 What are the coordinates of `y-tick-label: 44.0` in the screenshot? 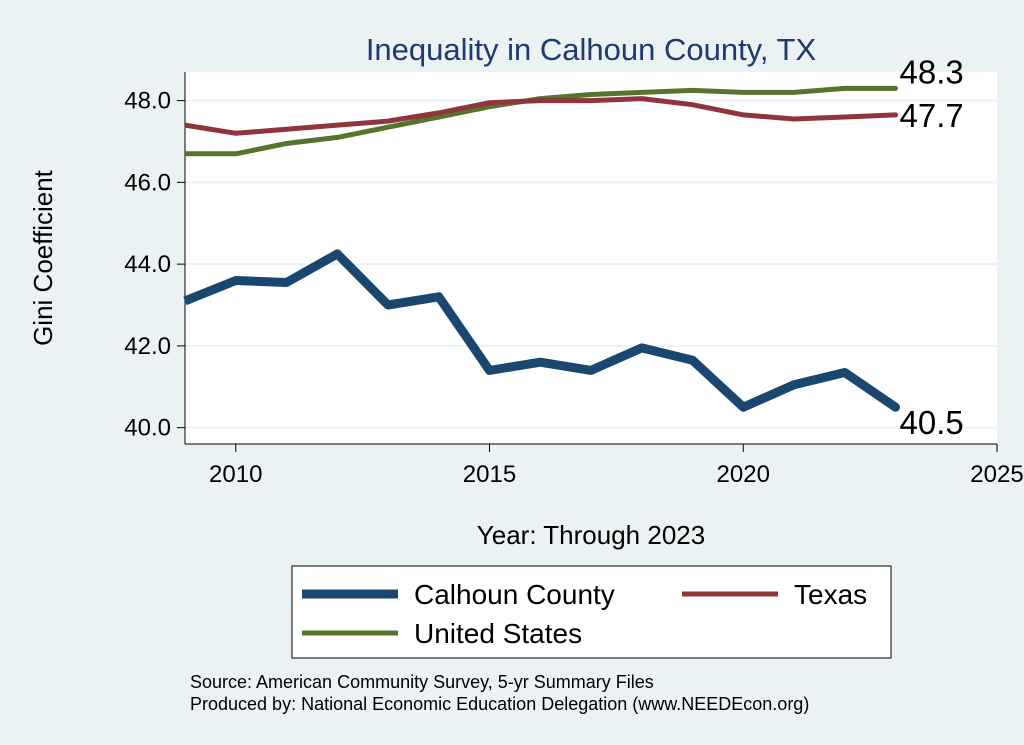 It's located at (147, 264).